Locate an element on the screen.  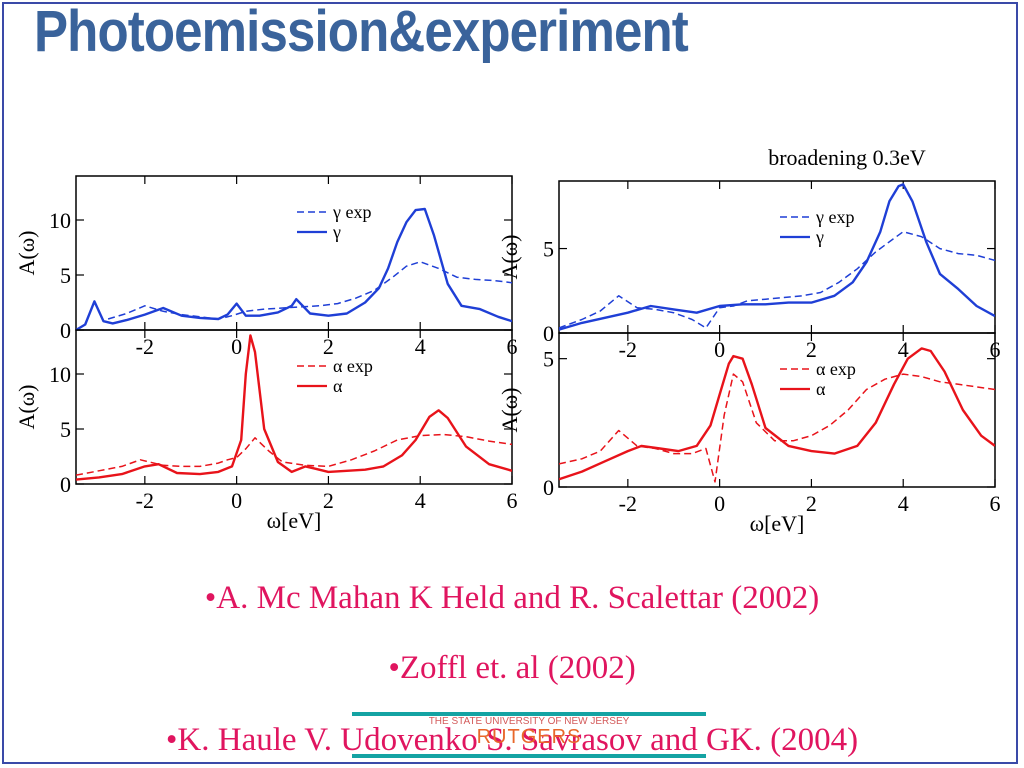
reference-2: •Zoffl et. al (2002) is located at coordinates (512, 668).